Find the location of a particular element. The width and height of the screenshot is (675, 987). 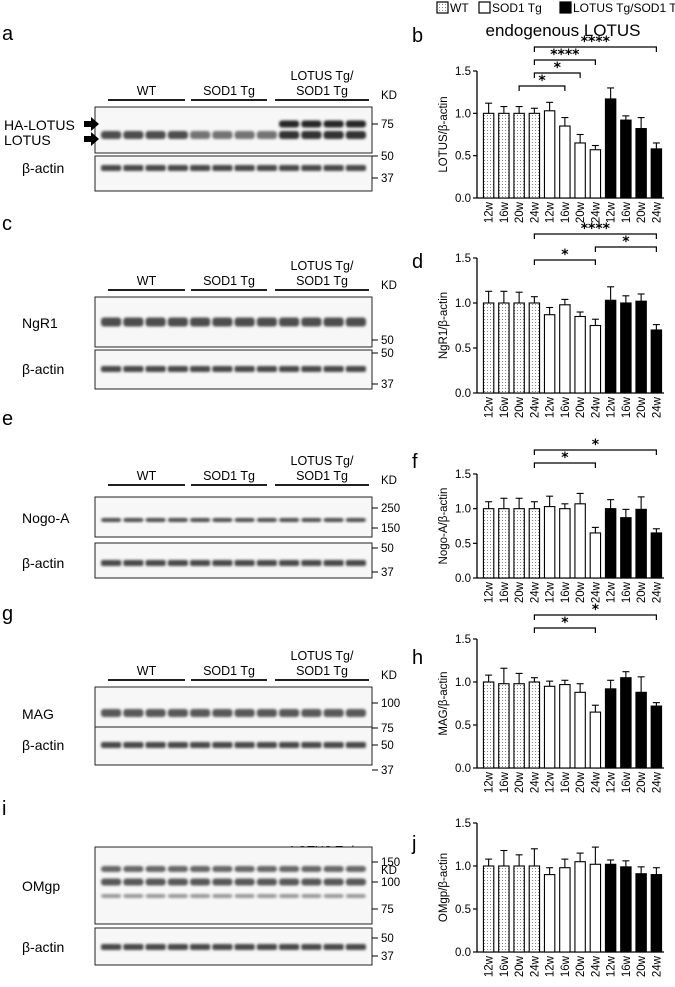

blot-target-label: MAG is located at coordinates (38, 714).